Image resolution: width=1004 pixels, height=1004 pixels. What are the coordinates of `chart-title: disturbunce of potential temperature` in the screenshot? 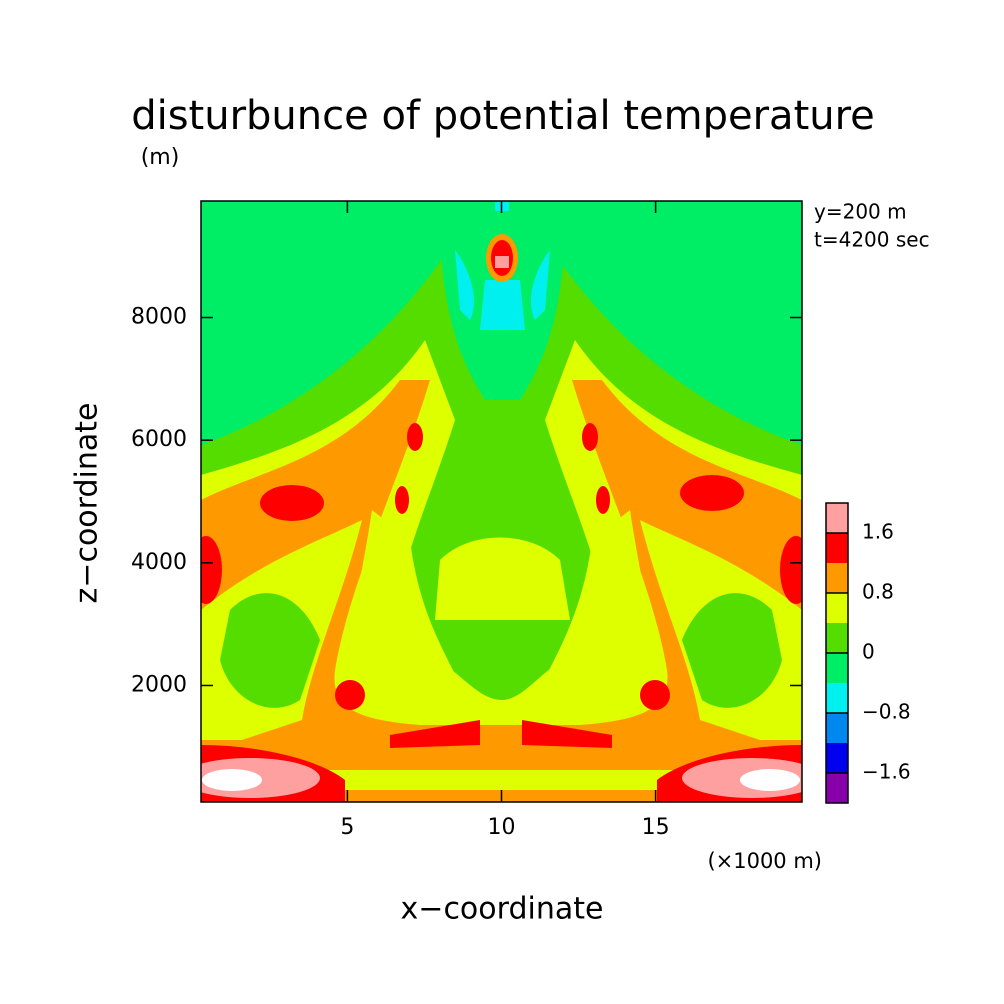 It's located at (503, 116).